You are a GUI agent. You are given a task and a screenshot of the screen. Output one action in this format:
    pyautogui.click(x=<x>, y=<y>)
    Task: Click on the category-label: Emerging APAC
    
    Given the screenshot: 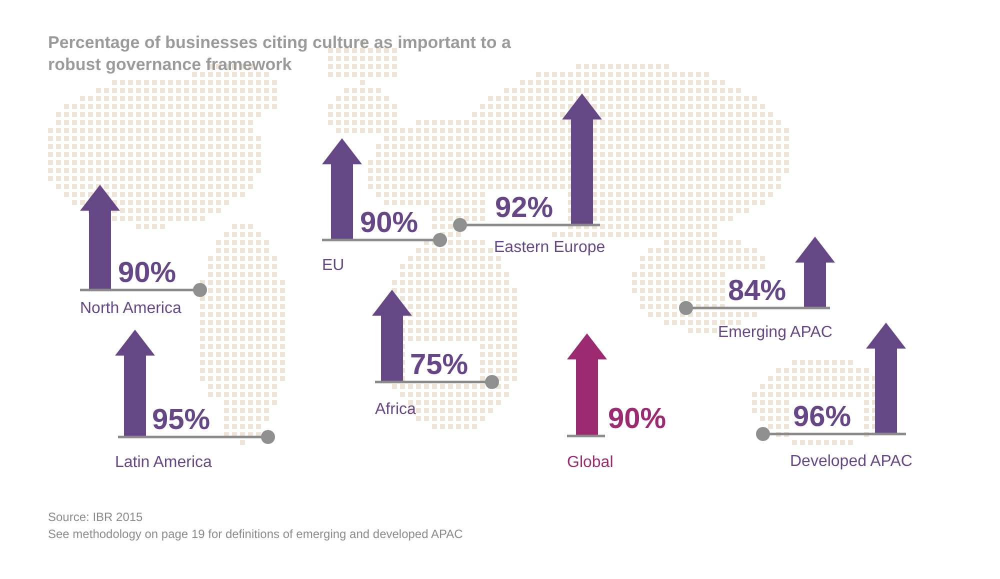 What is the action you would take?
    pyautogui.click(x=775, y=332)
    